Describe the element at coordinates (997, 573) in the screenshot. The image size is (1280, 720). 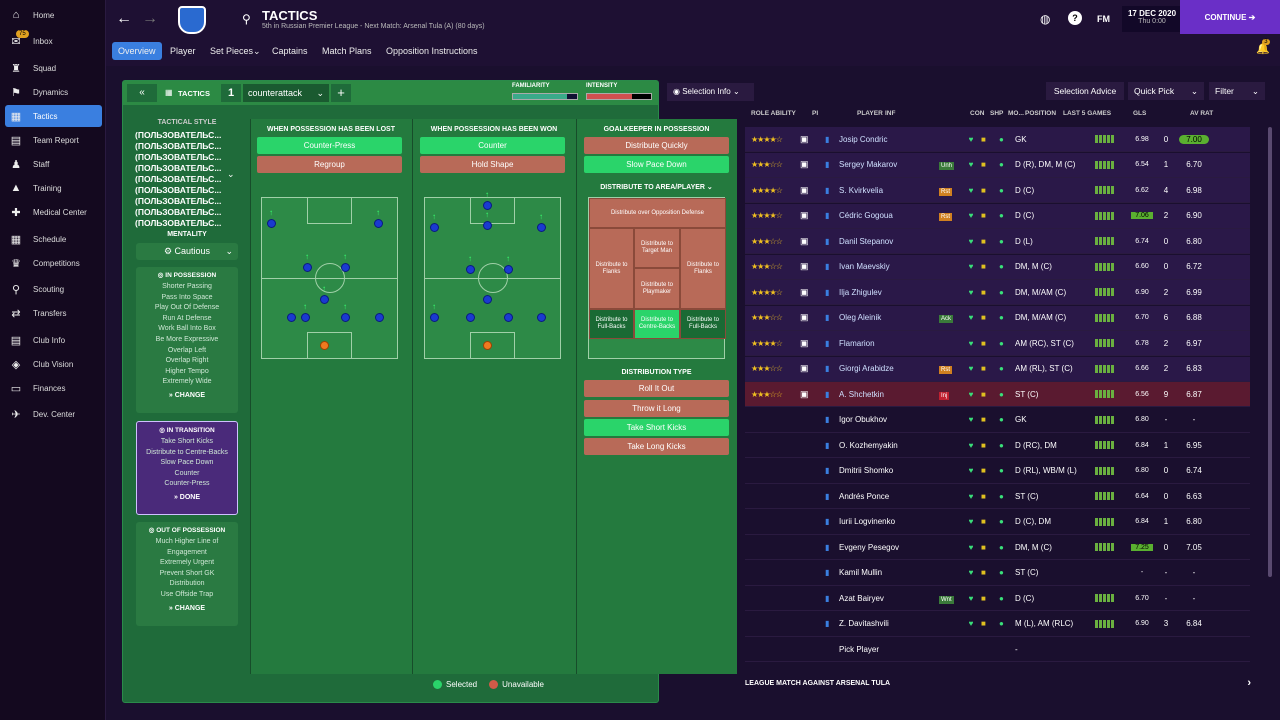
I see `table-row: ▮ Kamil Mullin ♥ ■ ● ST (C) - - -` at that location.